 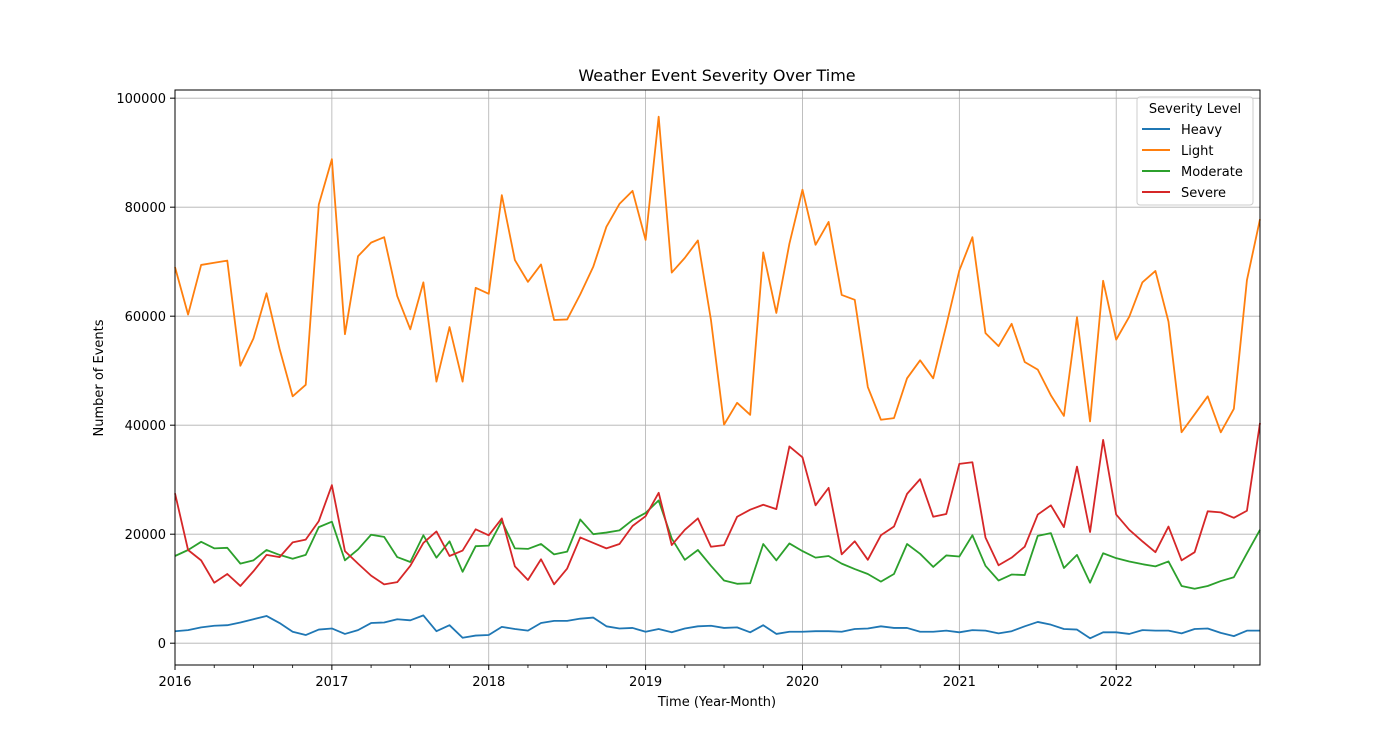 I want to click on x-tick-label: 2021, so click(x=959, y=682).